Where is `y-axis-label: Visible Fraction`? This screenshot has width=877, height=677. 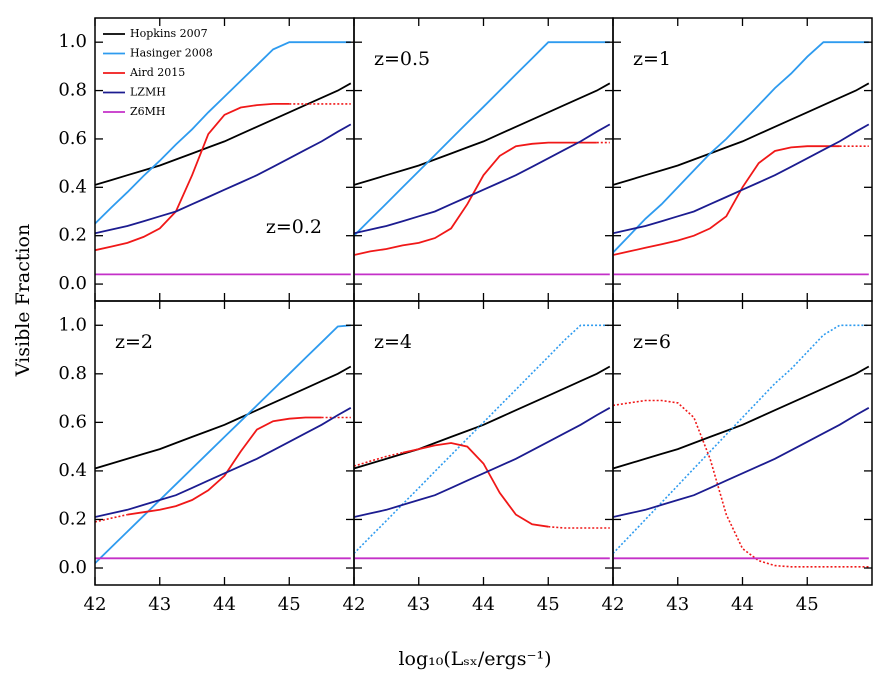 y-axis-label: Visible Fraction is located at coordinates (23, 300).